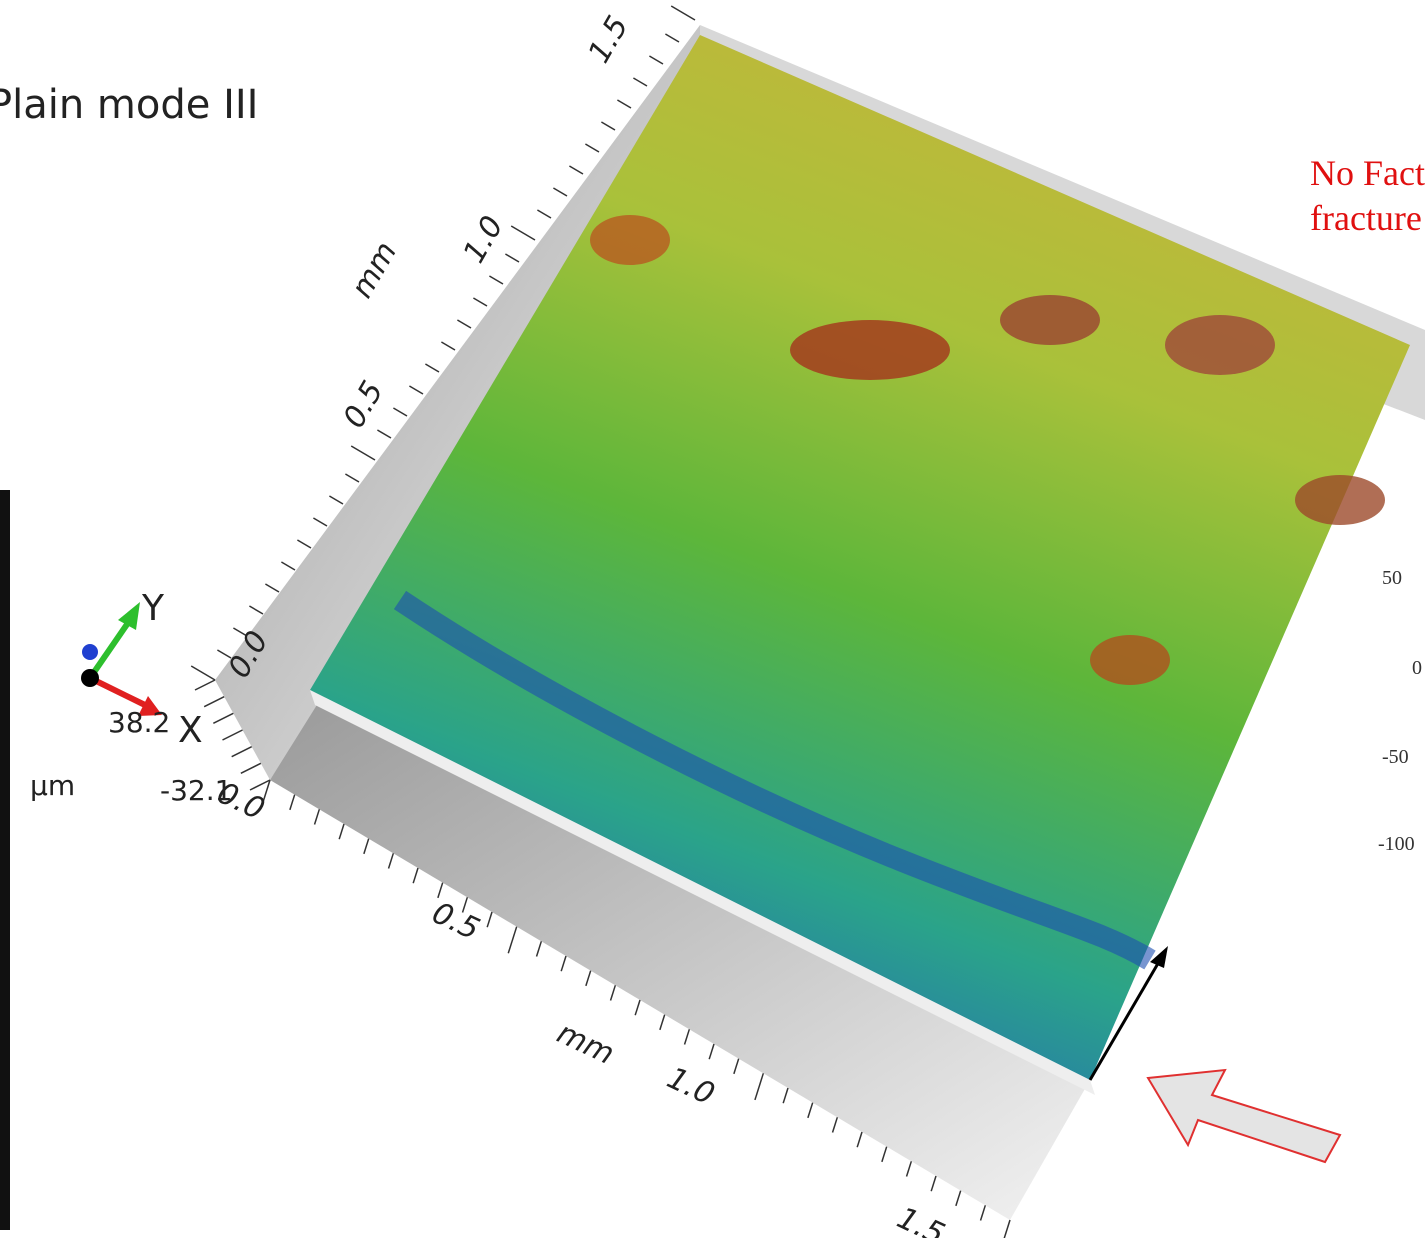 The image size is (1425, 1238). What do you see at coordinates (129, 105) in the screenshot?
I see `title: Plain mode III` at bounding box center [129, 105].